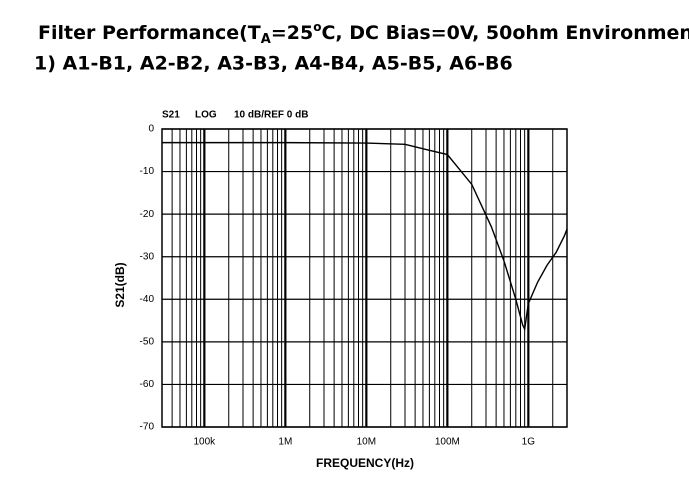 This screenshot has height=489, width=689. I want to click on y-tick-label: -40, so click(147, 299).